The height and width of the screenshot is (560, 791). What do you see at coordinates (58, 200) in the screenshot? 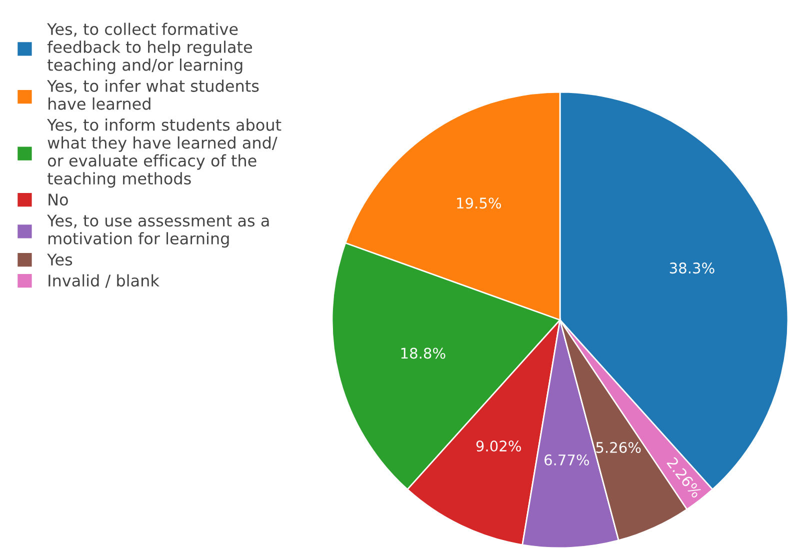
I see `legend-label: No` at bounding box center [58, 200].